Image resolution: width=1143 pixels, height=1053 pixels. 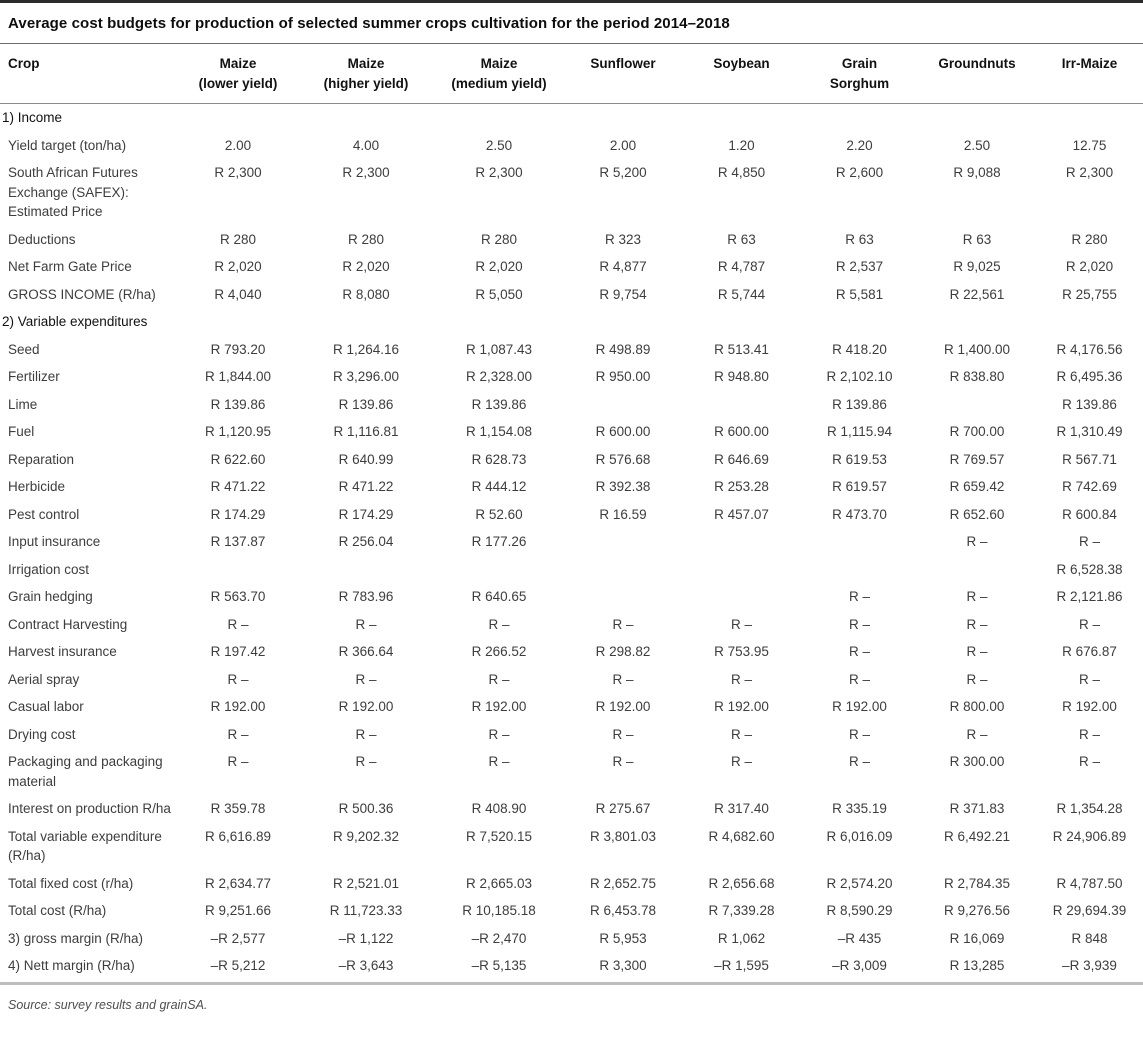 What do you see at coordinates (499, 938) in the screenshot?
I see `table-cell: –R 2,470` at bounding box center [499, 938].